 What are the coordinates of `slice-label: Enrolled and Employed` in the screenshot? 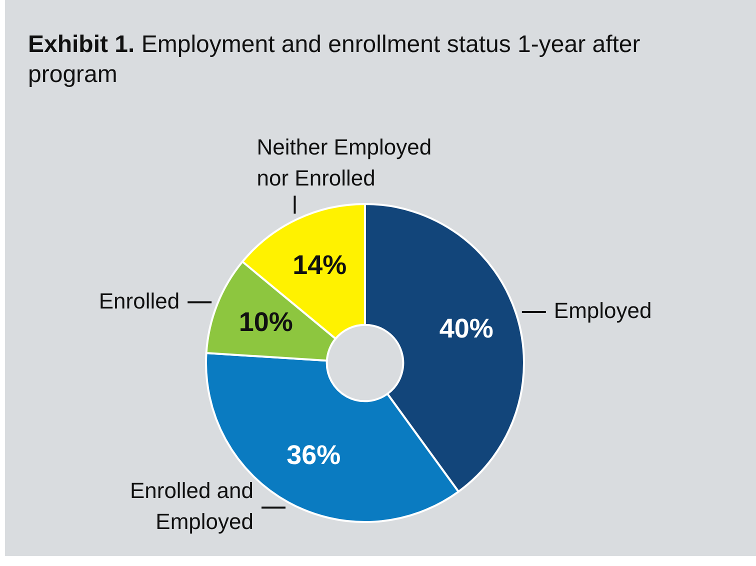 It's located at (192, 506).